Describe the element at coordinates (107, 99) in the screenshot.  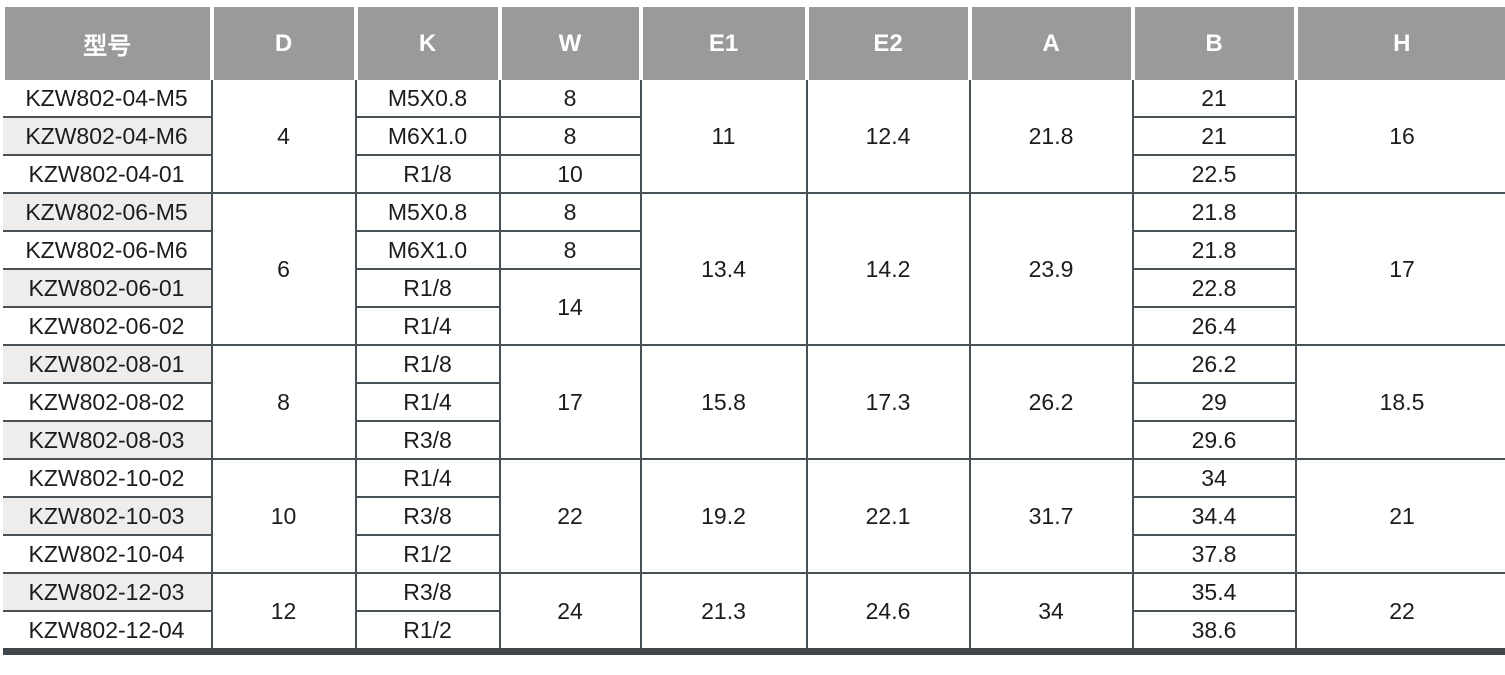
I see `model-cell: KZW802-04-M5` at that location.